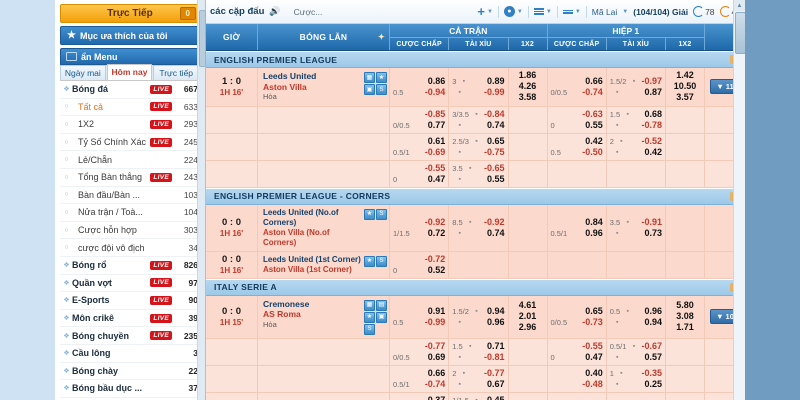 The width and height of the screenshot is (800, 400). I want to click on sub-ft-over-odds: -0.65, so click(494, 167).